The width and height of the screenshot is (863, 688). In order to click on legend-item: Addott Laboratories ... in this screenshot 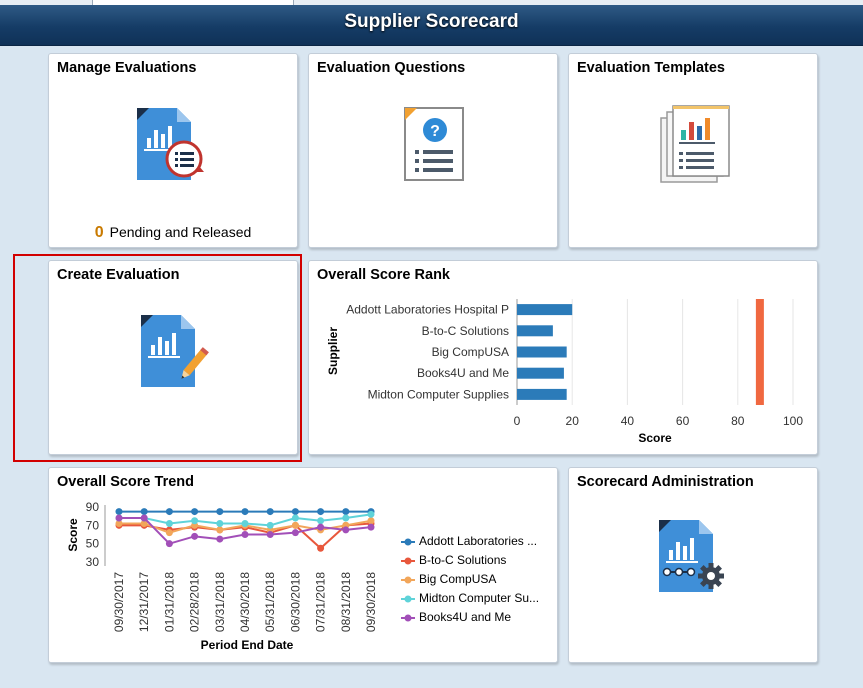, I will do `click(470, 541)`.